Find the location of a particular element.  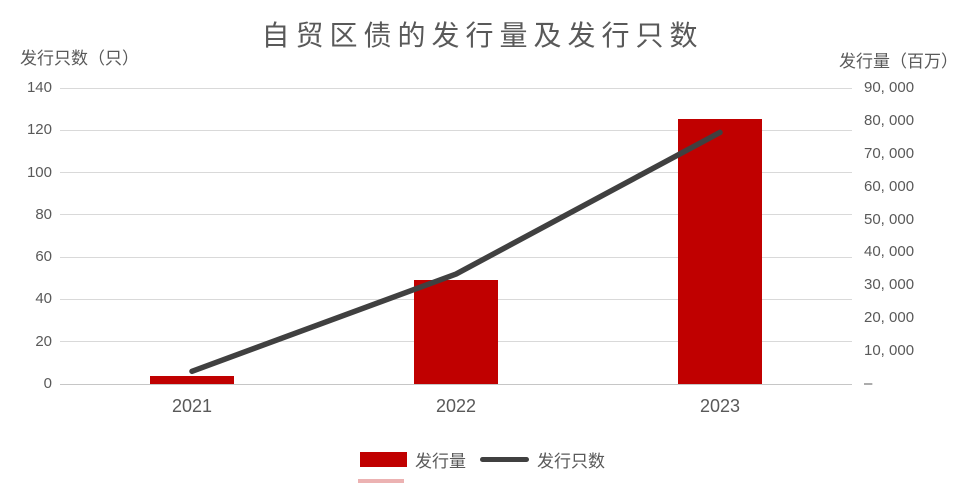

x-axis-label-2022: 2022 is located at coordinates (456, 406).